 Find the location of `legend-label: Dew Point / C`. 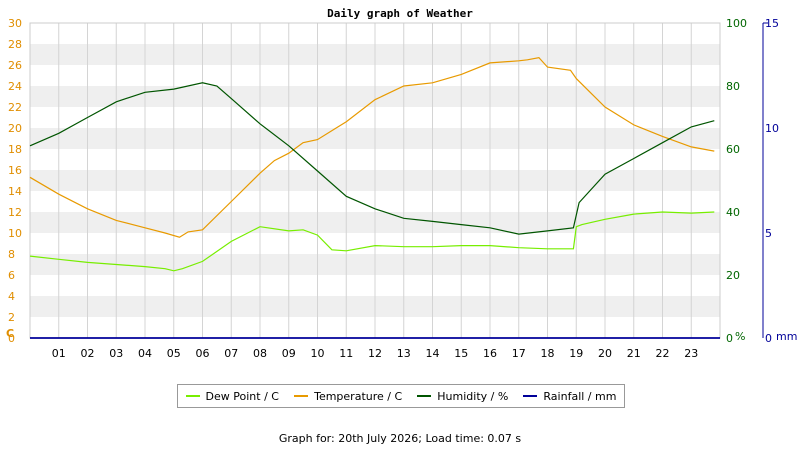

legend-label: Dew Point / C is located at coordinates (242, 396).